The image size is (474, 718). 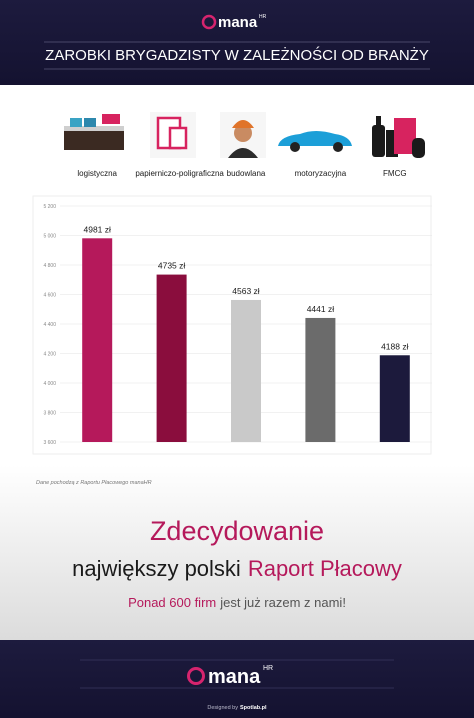 What do you see at coordinates (398, 137) in the screenshot?
I see `icon-fmcg` at bounding box center [398, 137].